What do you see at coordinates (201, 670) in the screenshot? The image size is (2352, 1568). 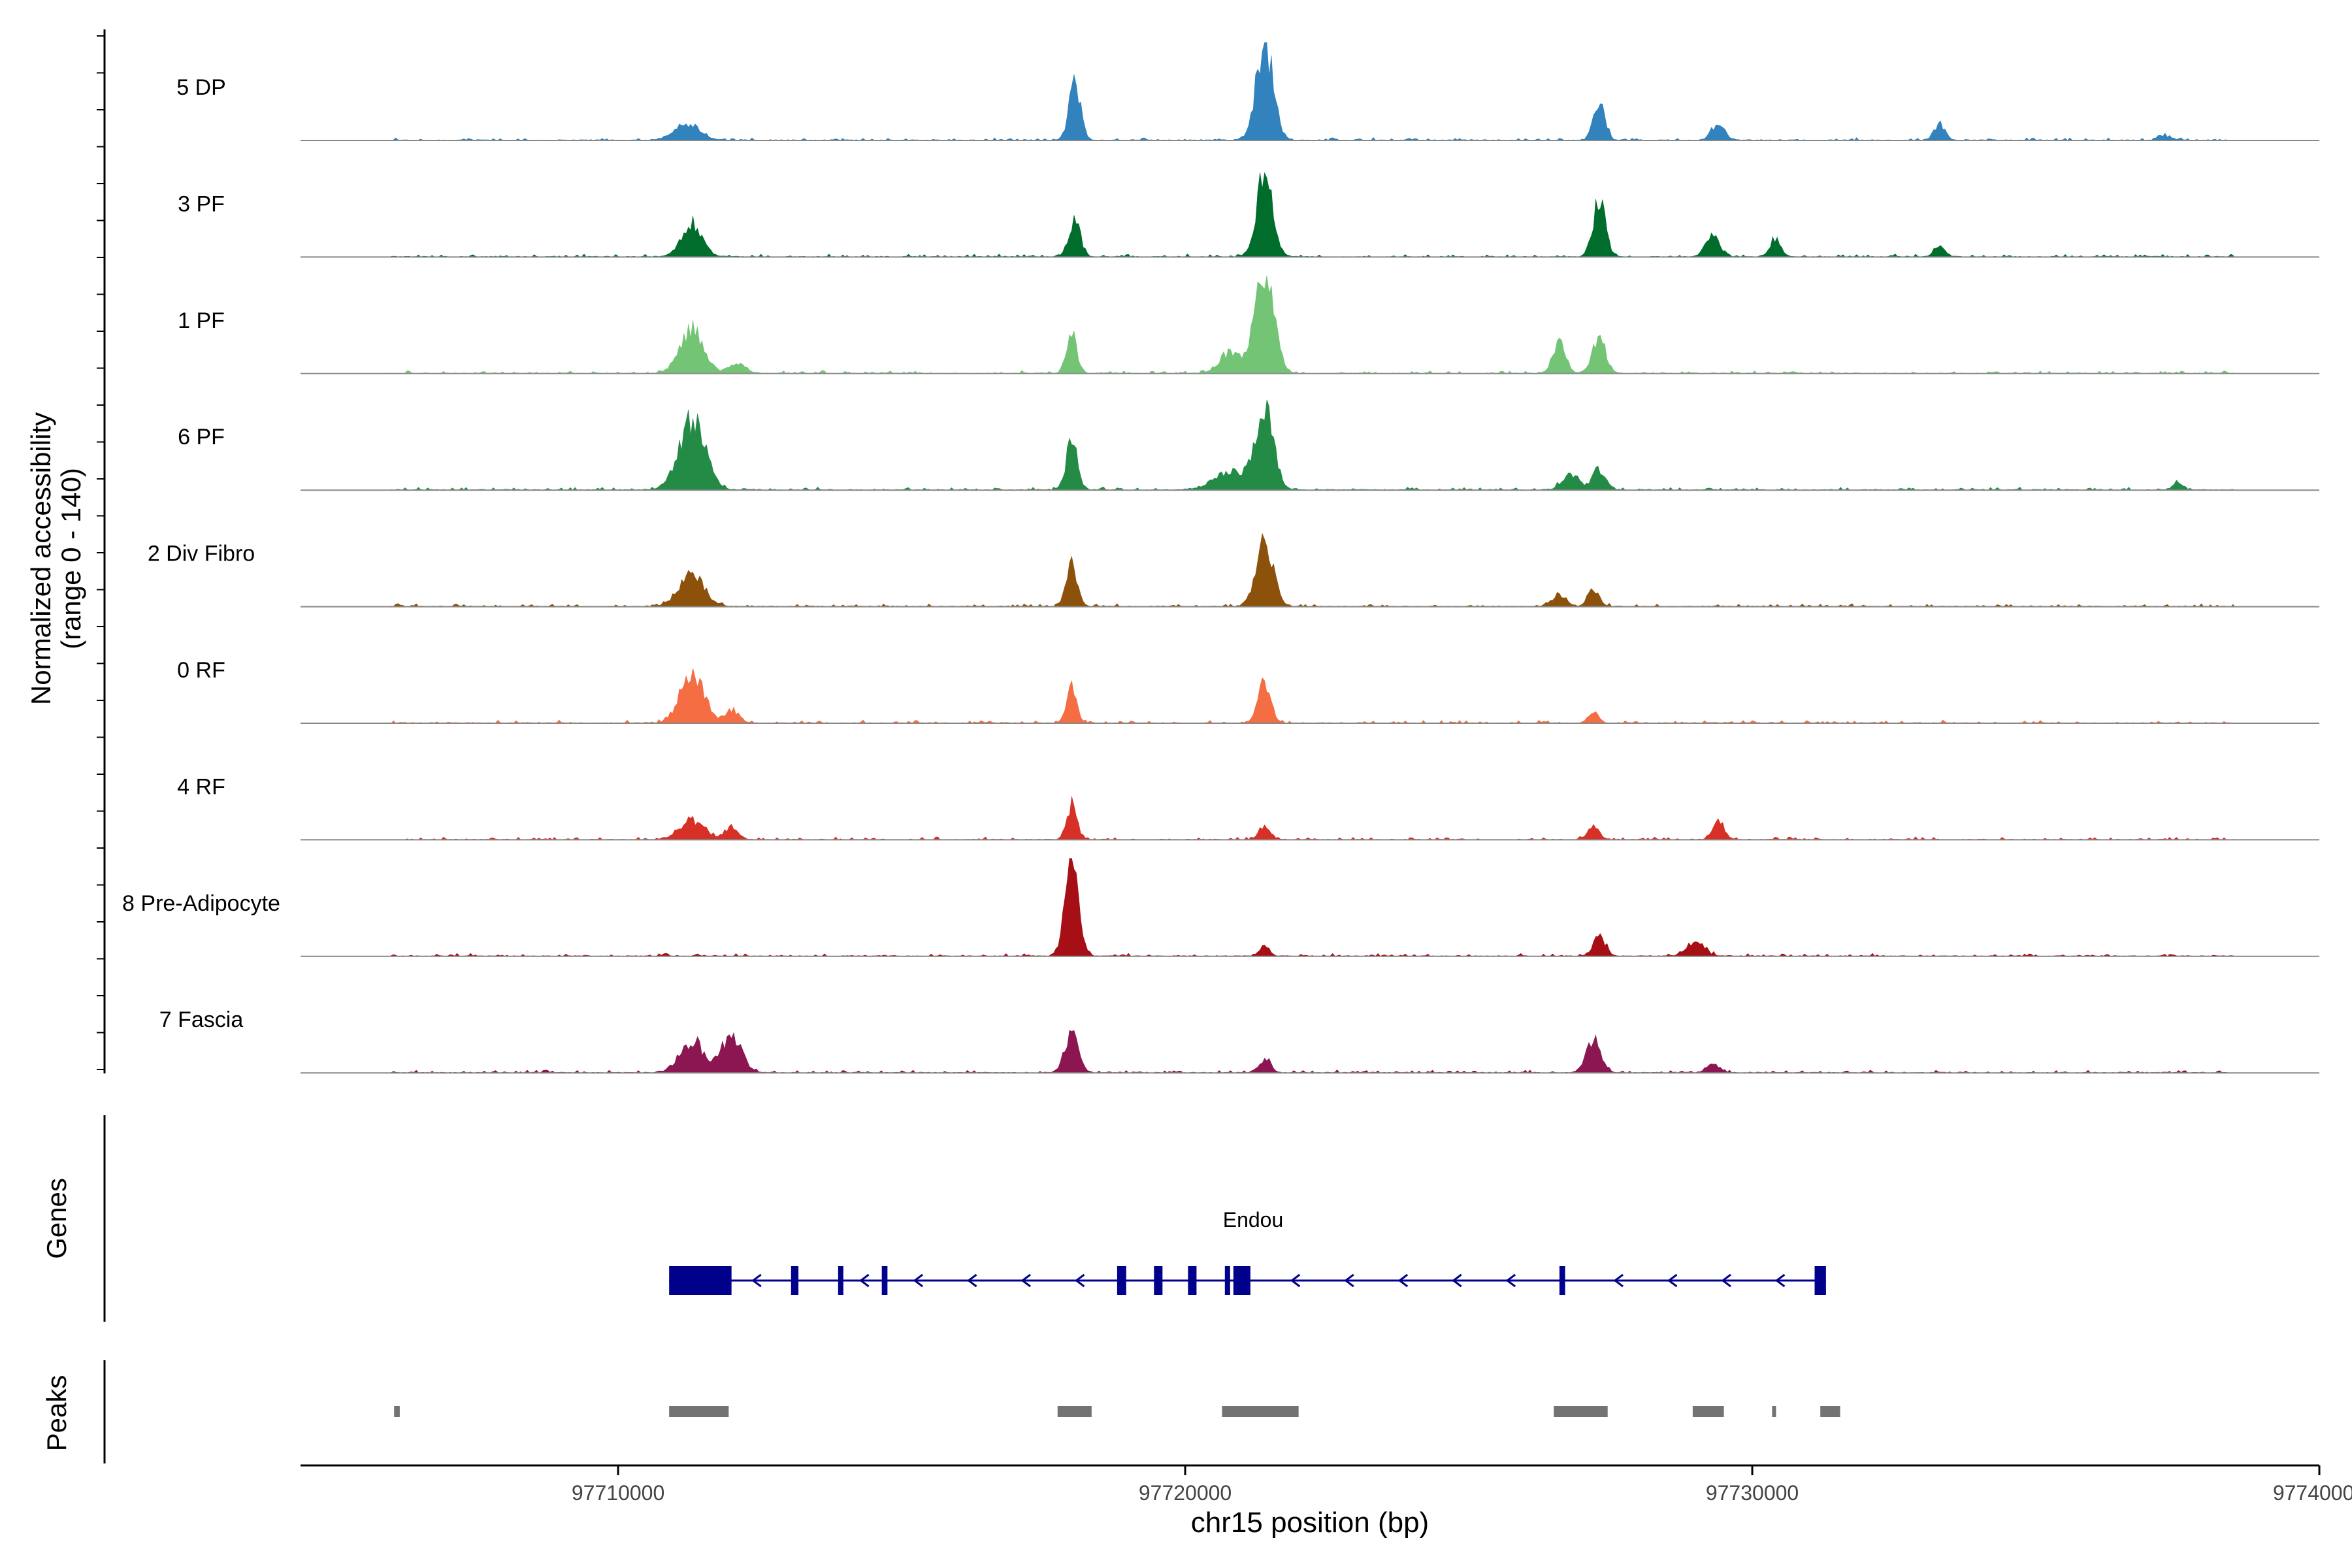 I see `track-label-0-rf: 0 RF` at bounding box center [201, 670].